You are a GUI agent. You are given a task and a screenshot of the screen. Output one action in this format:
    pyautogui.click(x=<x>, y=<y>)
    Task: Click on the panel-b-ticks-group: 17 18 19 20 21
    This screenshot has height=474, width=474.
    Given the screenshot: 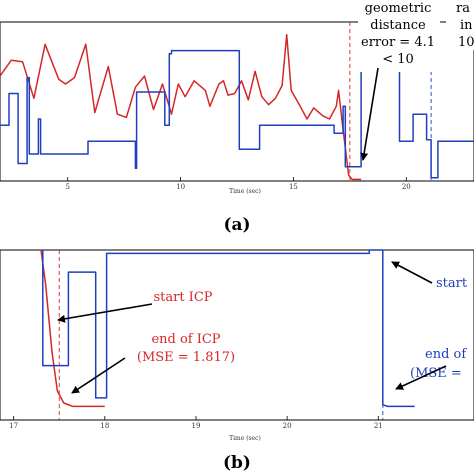 What is the action you would take?
    pyautogui.click(x=196, y=423)
    